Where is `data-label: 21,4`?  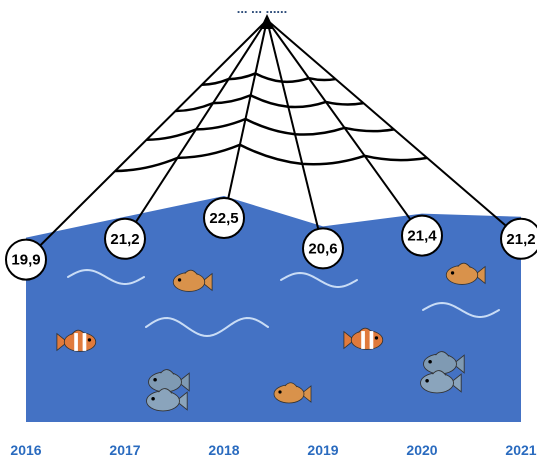 data-label: 21,4 is located at coordinates (422, 236).